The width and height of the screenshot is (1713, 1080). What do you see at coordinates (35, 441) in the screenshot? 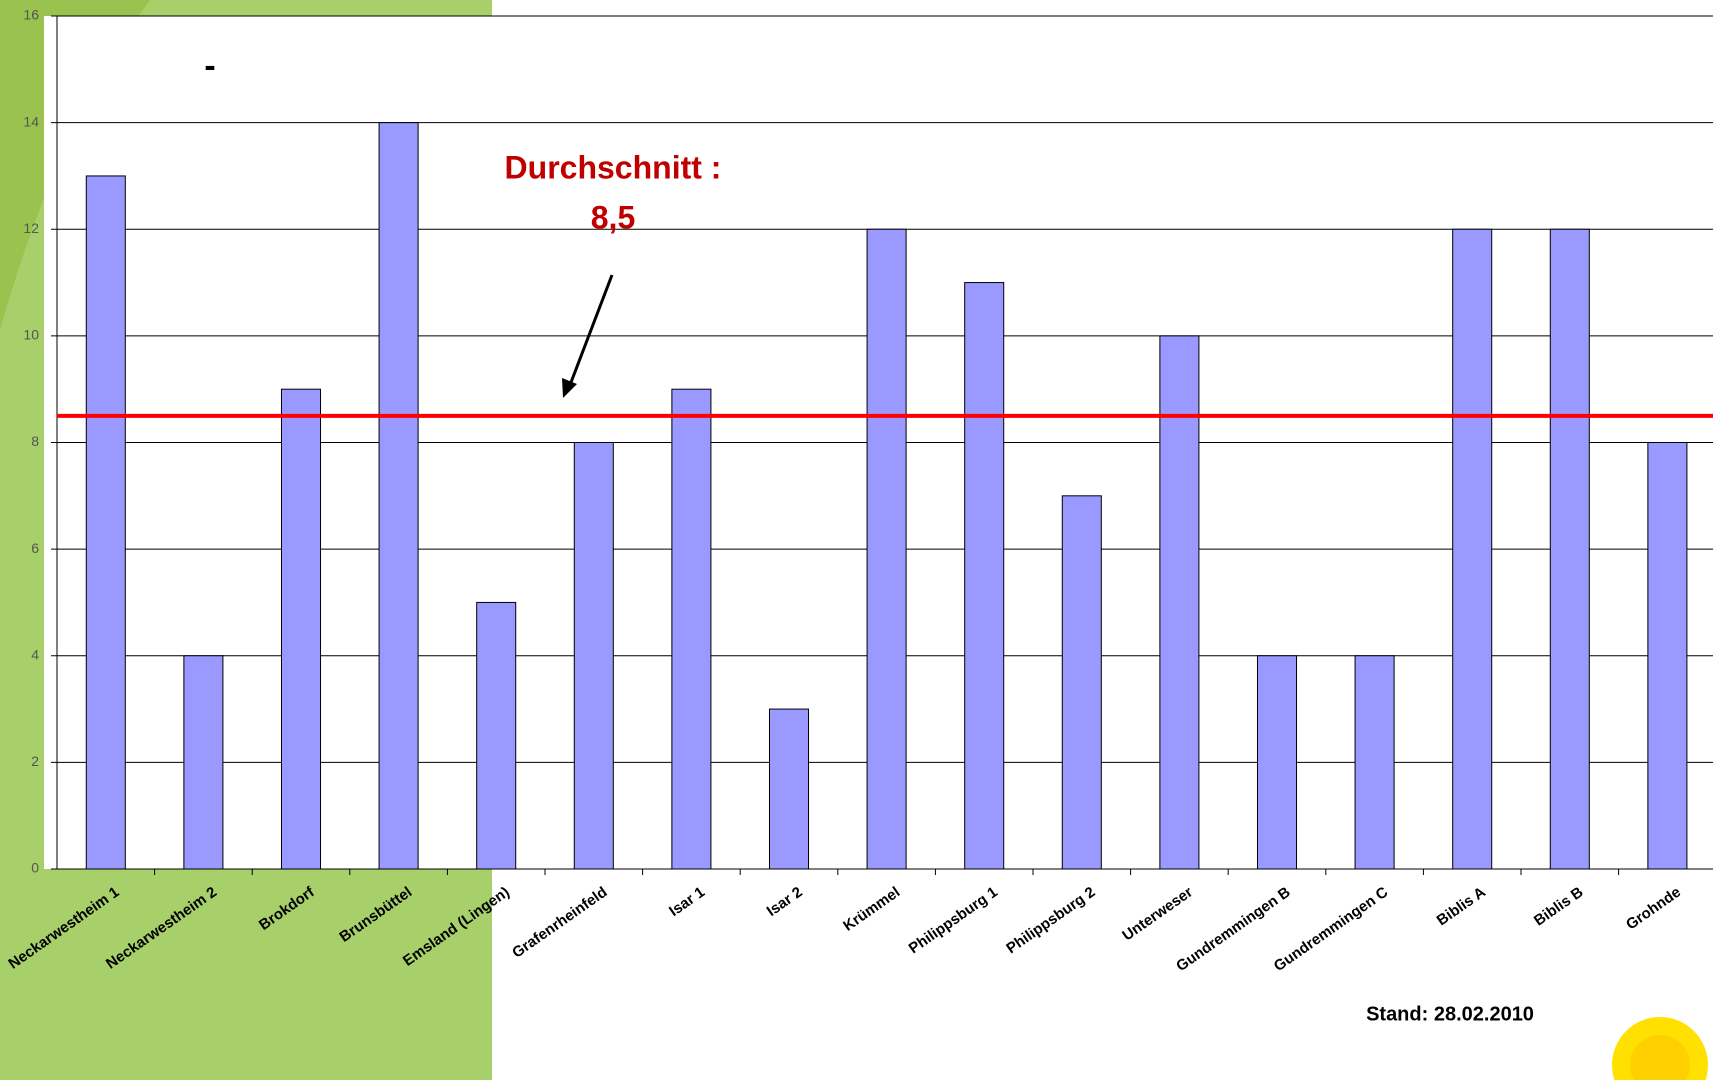
I see `y-tick-label: 8` at bounding box center [35, 441].